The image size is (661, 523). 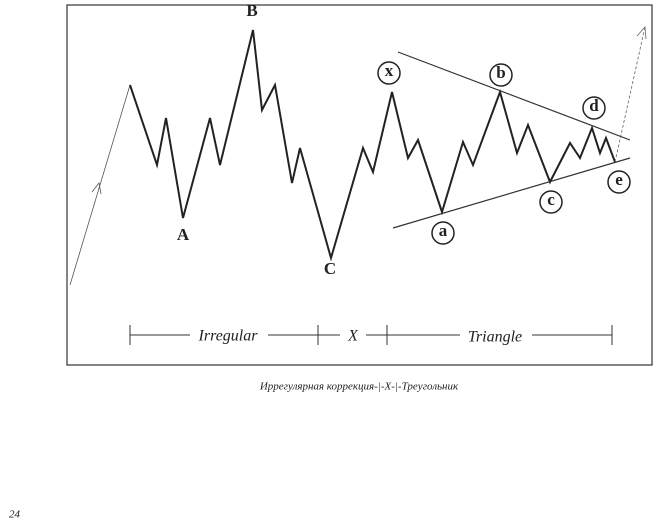 I want to click on triangle-label: a, so click(x=443, y=230).